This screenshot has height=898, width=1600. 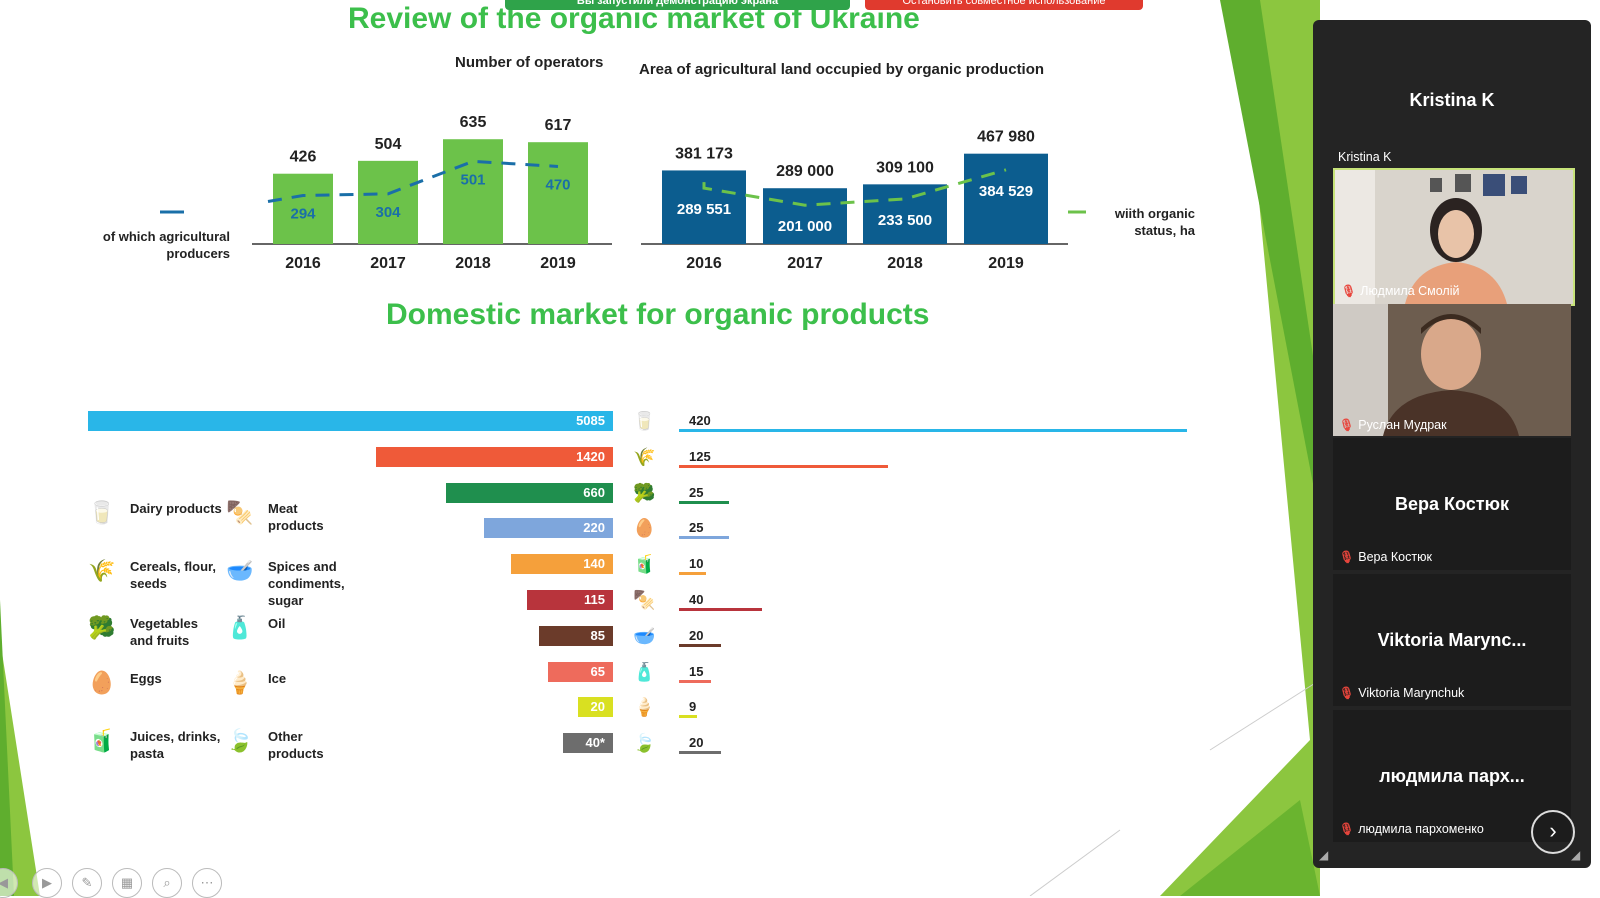 What do you see at coordinates (296, 745) in the screenshot?
I see `category-label: Other products` at bounding box center [296, 745].